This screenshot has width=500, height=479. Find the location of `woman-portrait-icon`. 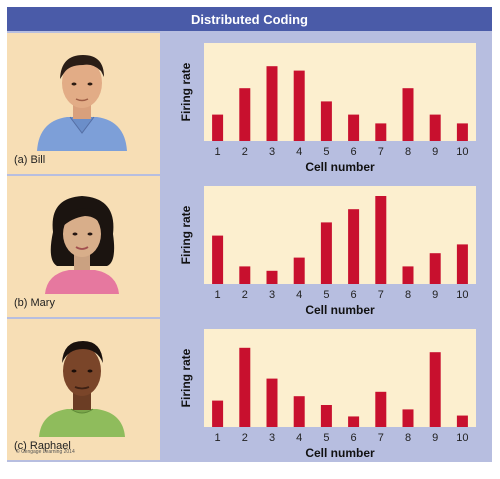

woman-portrait-icon is located at coordinates (82, 245).